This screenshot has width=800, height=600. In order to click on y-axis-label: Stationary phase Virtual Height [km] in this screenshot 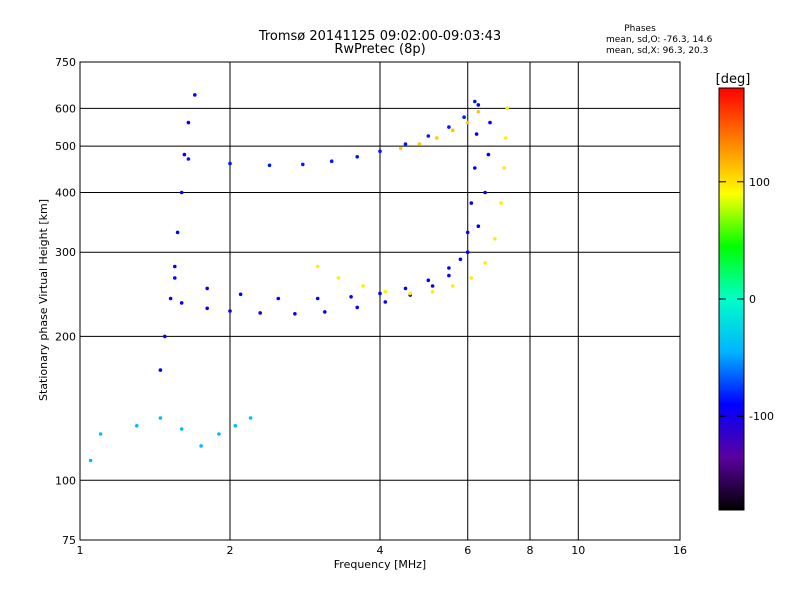, I will do `click(43, 300)`.